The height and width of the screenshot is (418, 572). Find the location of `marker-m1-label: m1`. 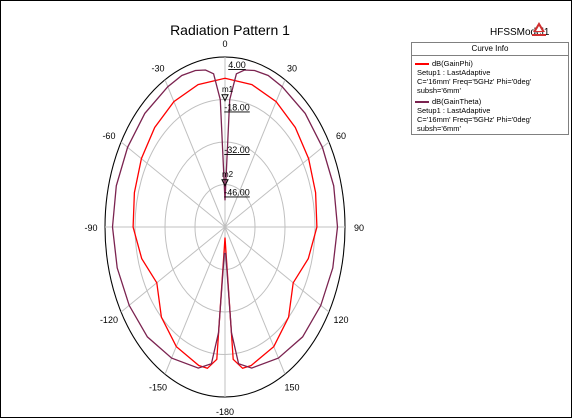

marker-m1-label: m1 is located at coordinates (228, 89).